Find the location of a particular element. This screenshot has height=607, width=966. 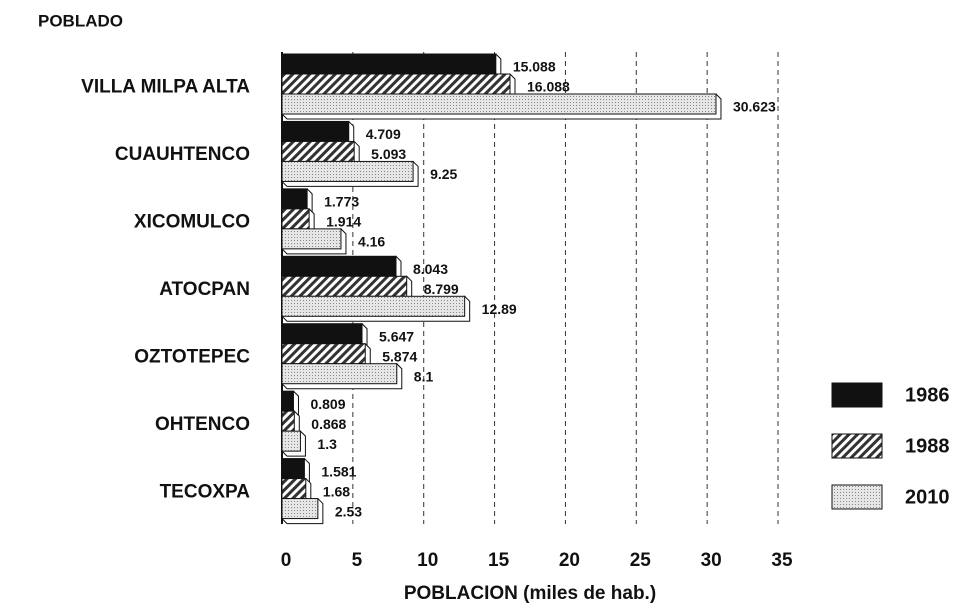

value-label: 12.89 is located at coordinates (499, 309).